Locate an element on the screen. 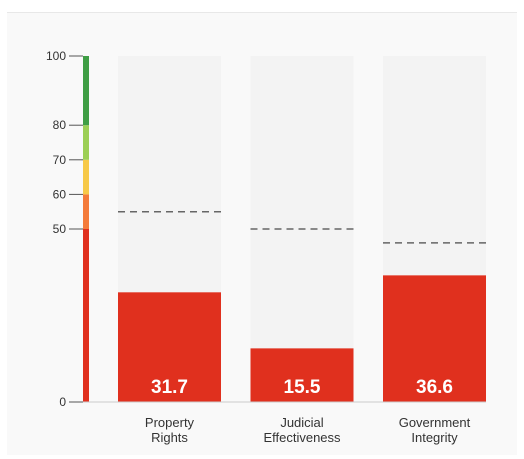 Image resolution: width=524 pixels, height=459 pixels. value-label-0: 31.7 is located at coordinates (169, 387).